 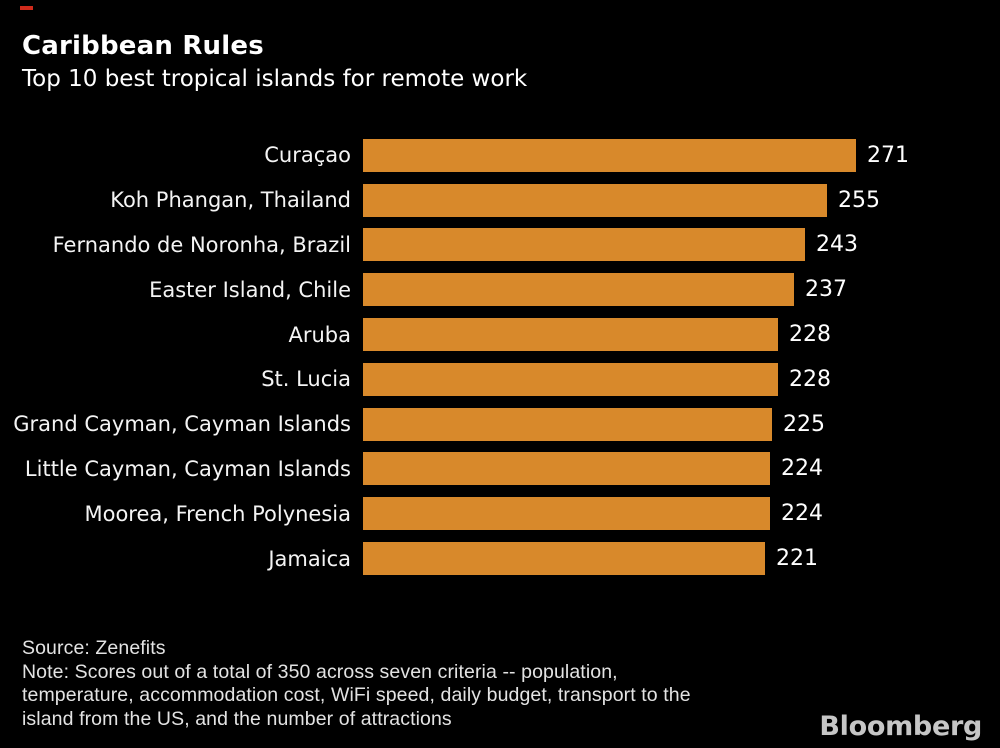 I want to click on value-label: 255, so click(x=859, y=200).